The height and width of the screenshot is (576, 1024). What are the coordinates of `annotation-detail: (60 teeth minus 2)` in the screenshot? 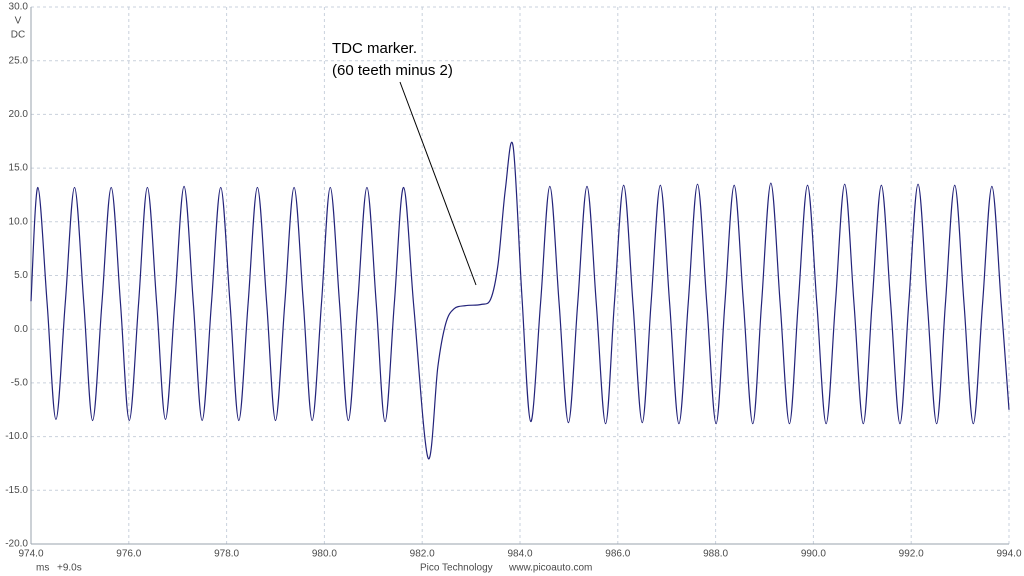 It's located at (392, 70).